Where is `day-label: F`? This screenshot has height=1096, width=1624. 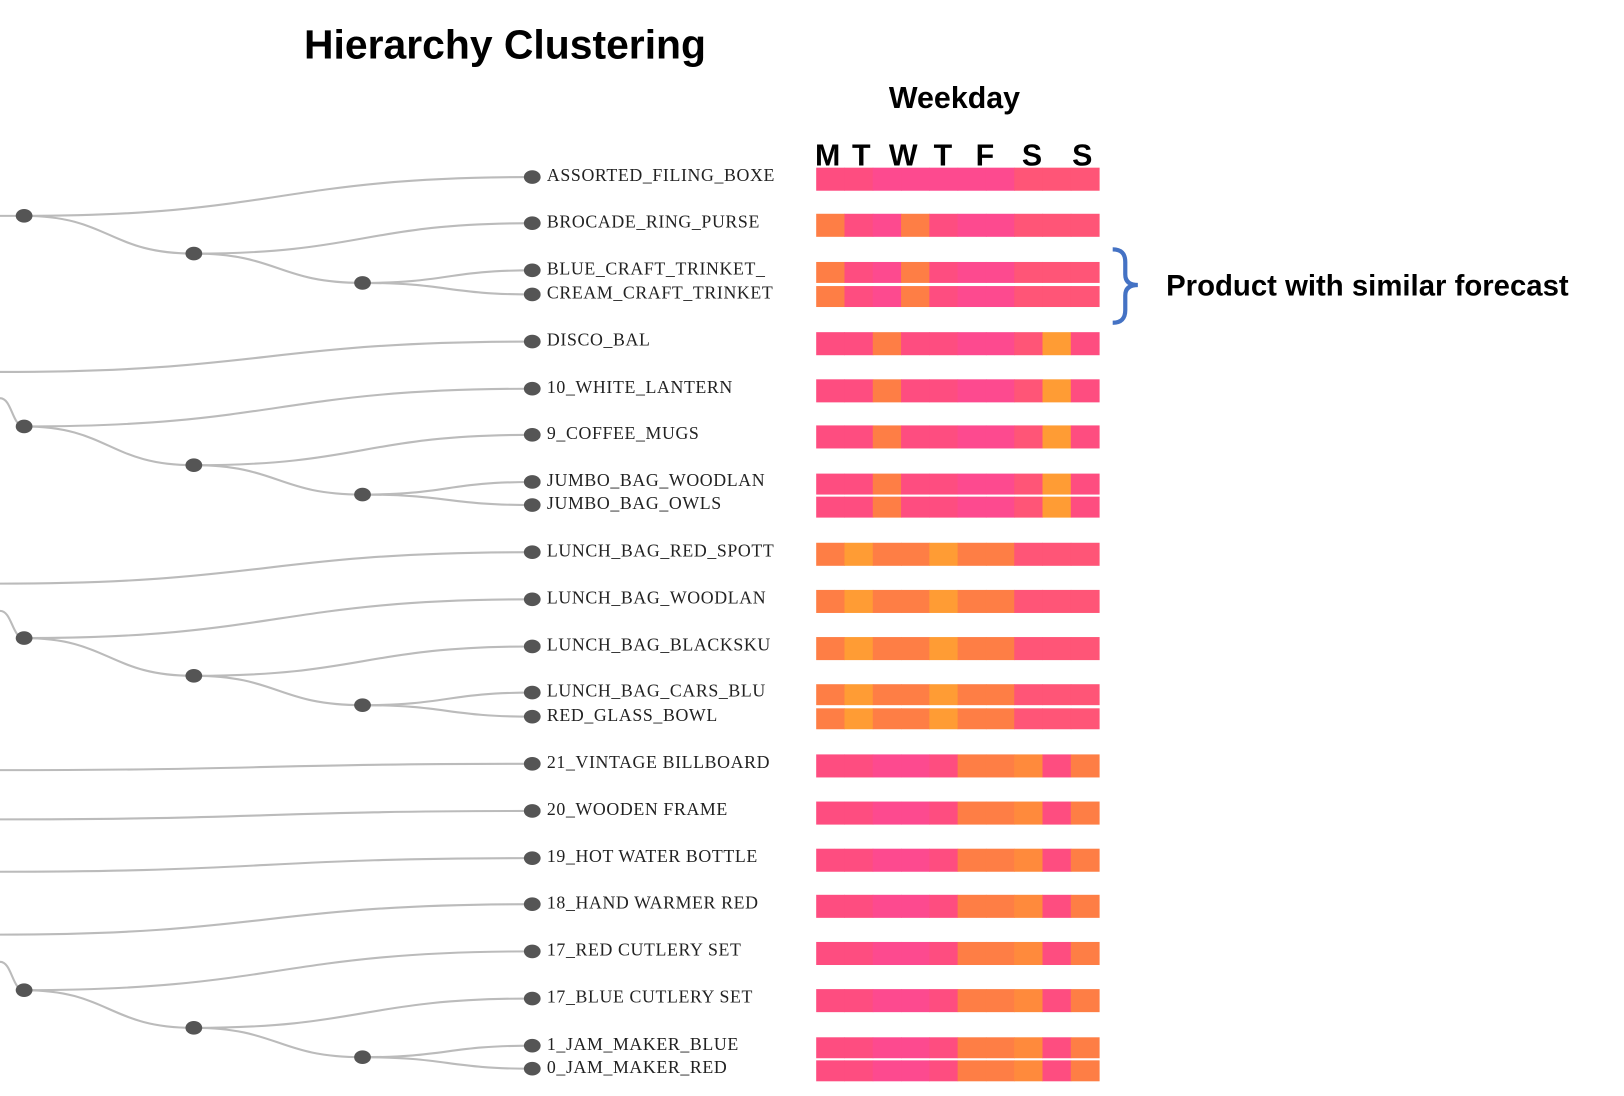
day-label: F is located at coordinates (985, 156).